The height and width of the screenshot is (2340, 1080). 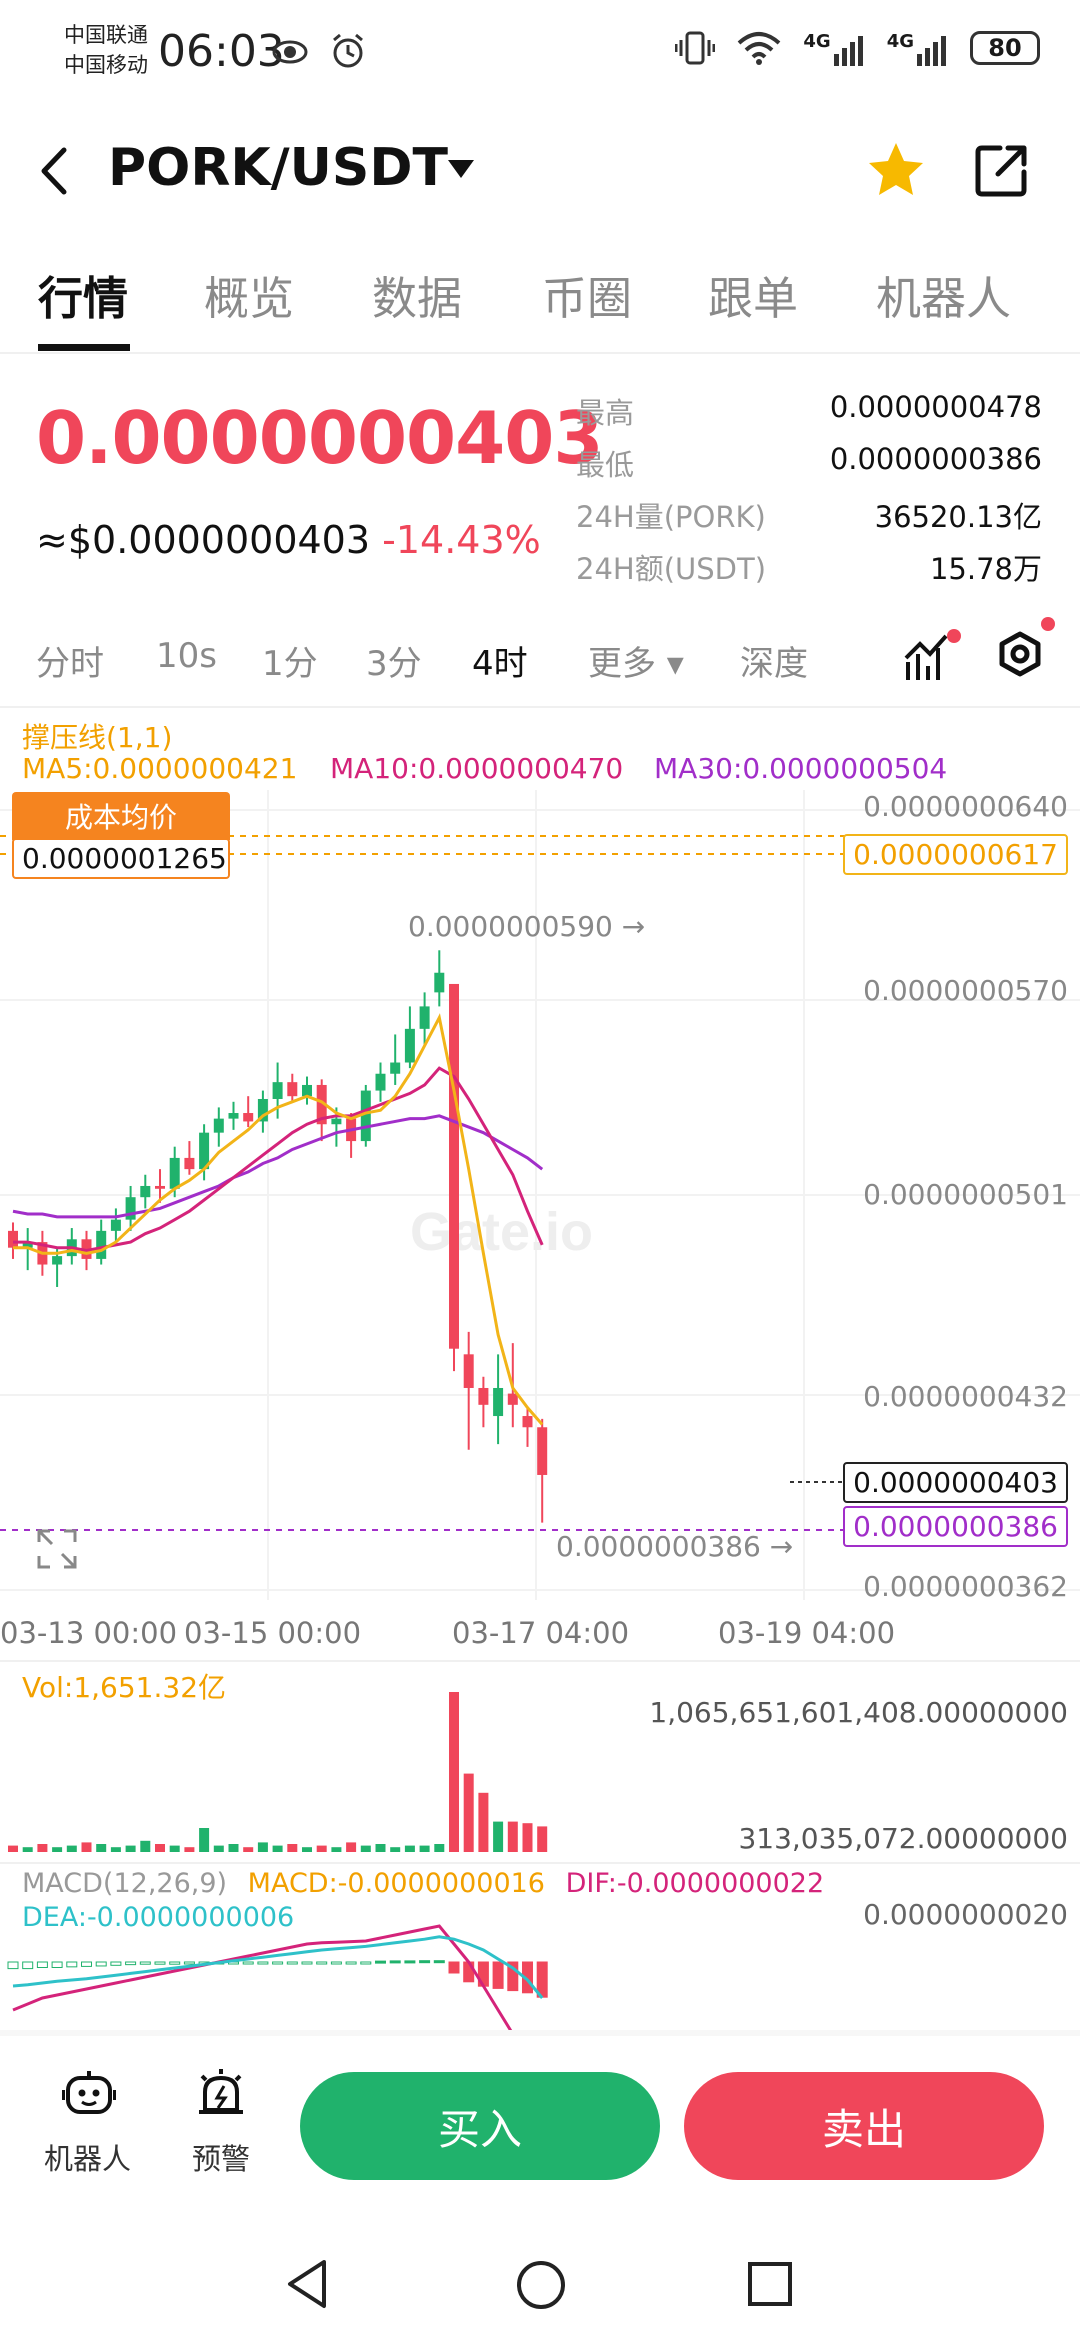 I want to click on timeframe-line: 分时, so click(x=70, y=664).